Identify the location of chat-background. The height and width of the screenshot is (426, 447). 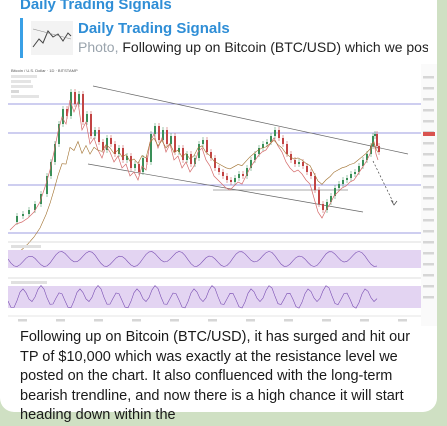
(442, 200).